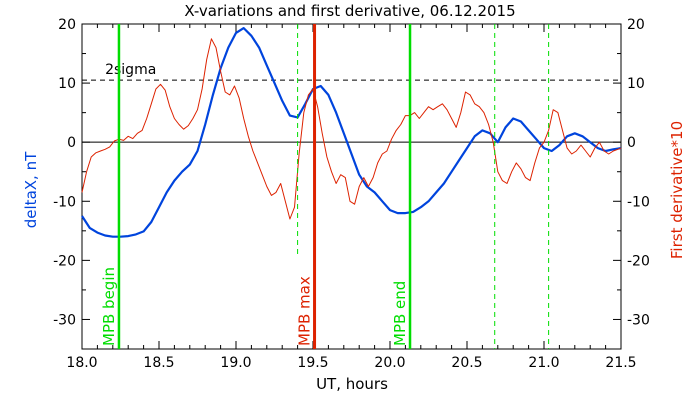  What do you see at coordinates (638, 202) in the screenshot?
I see `y-tick-label-right: -10` at bounding box center [638, 202].